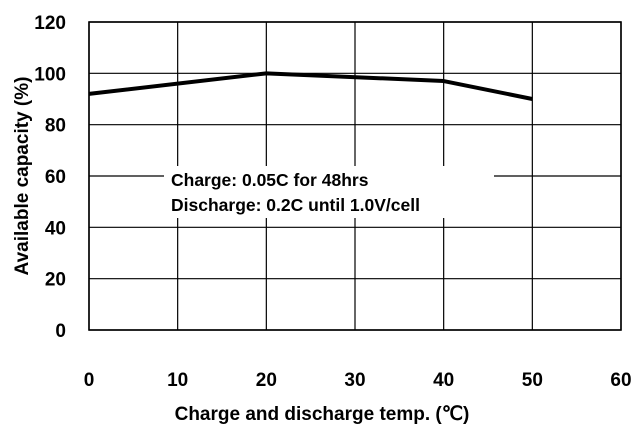 Image resolution: width=637 pixels, height=431 pixels. I want to click on series-layer, so click(310, 86).